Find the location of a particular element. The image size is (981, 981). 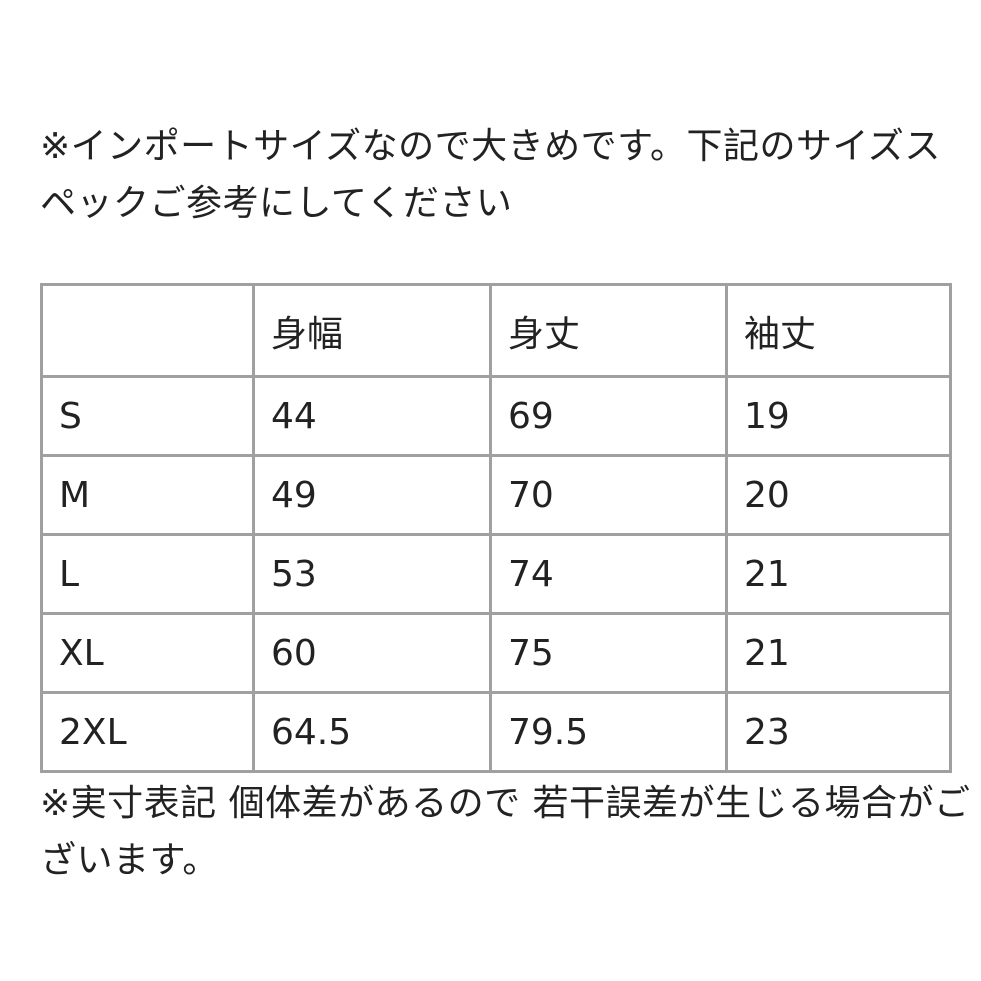

size-cell: M is located at coordinates (147, 495).